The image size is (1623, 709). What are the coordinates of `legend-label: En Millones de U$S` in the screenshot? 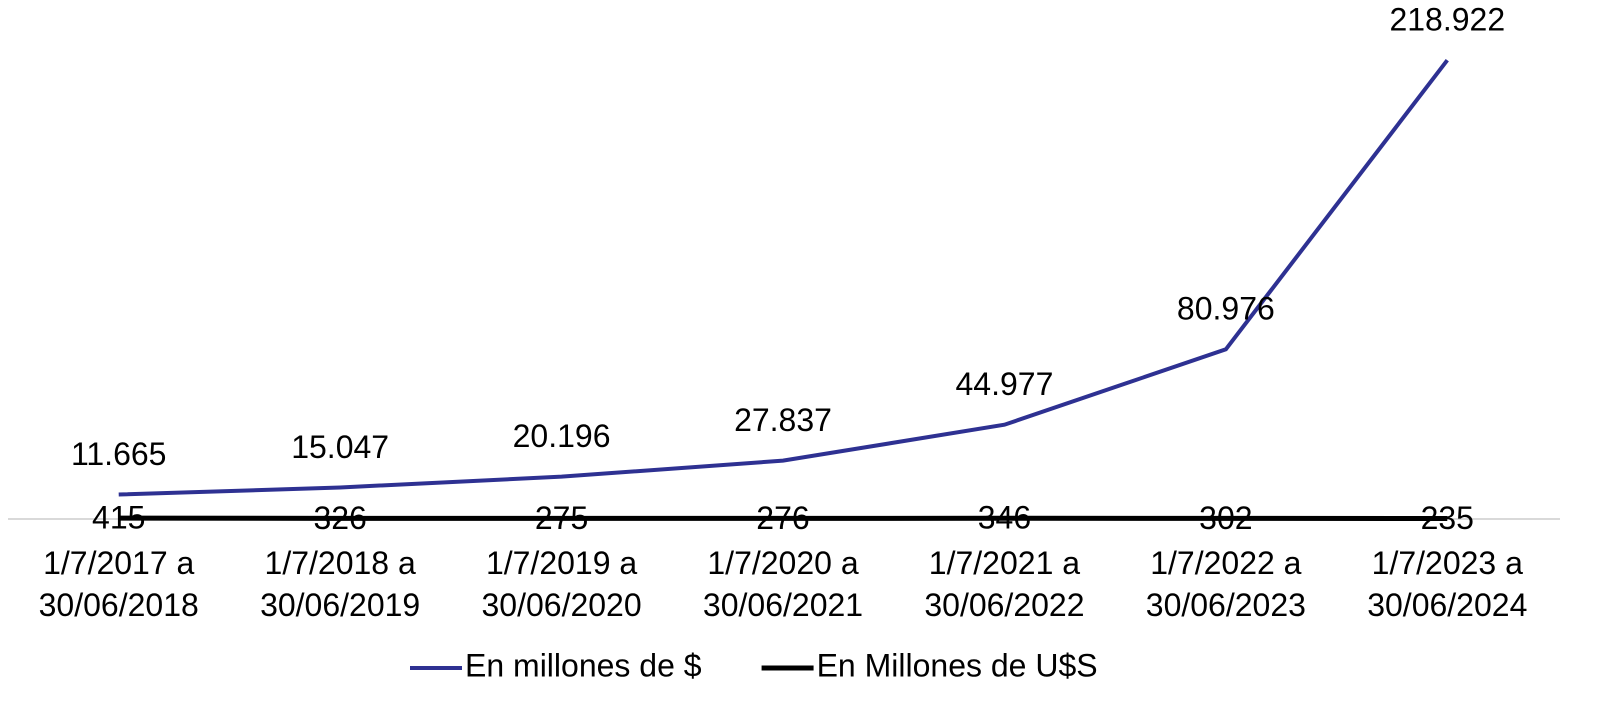 It's located at (957, 665).